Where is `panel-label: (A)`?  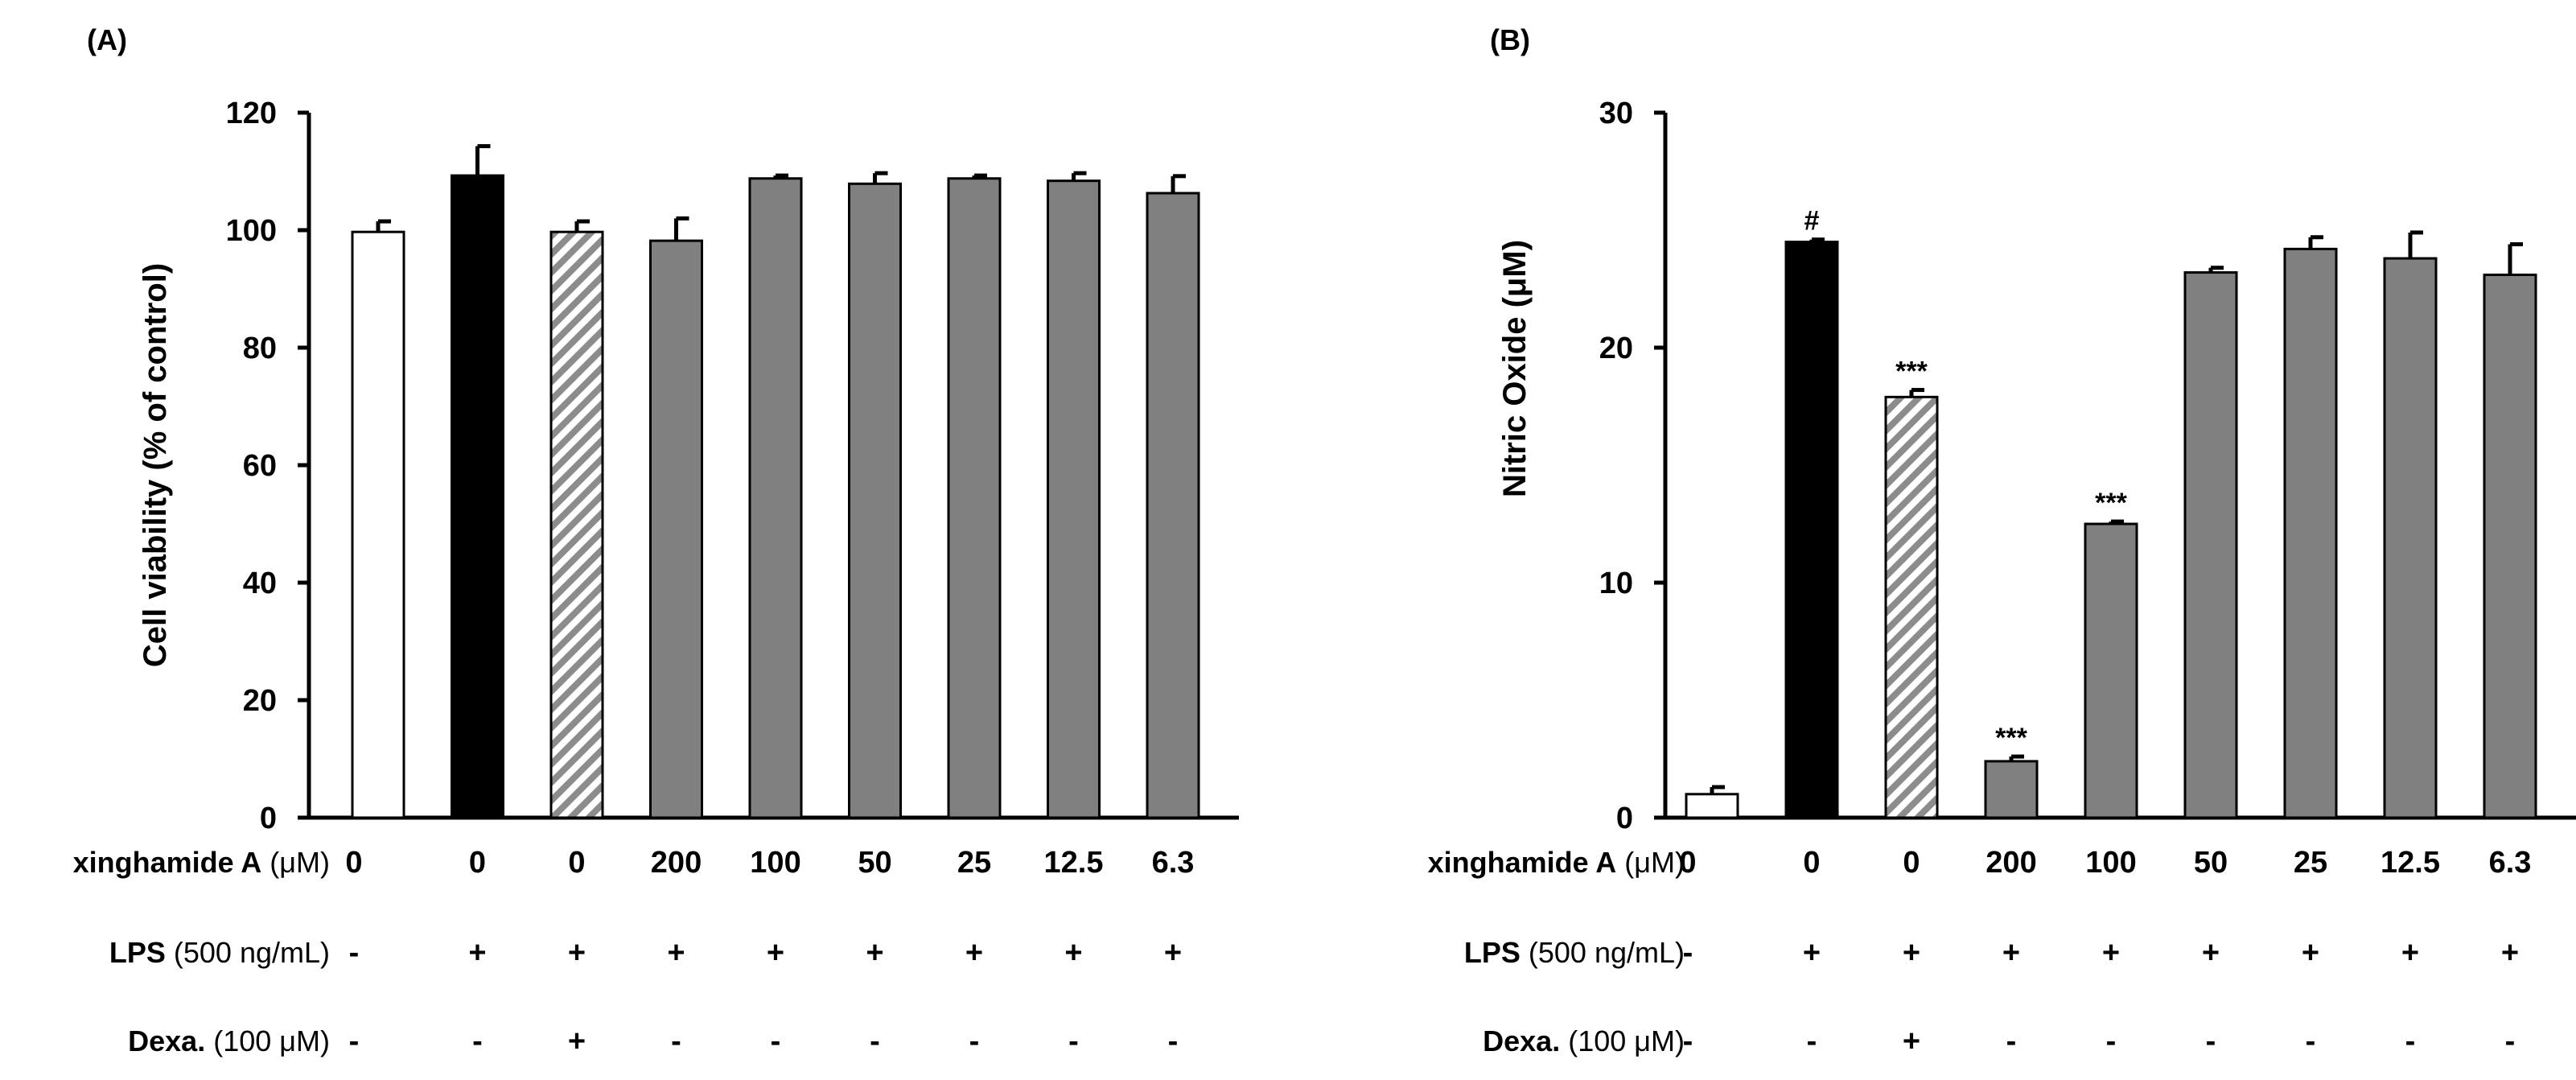 panel-label: (A) is located at coordinates (107, 39).